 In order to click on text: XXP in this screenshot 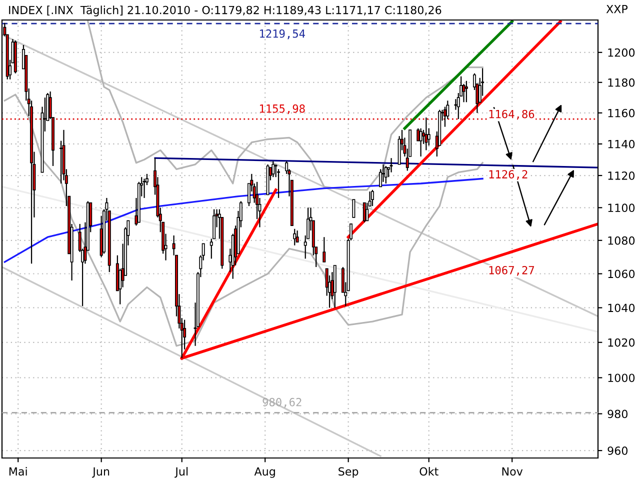, I will do `click(617, 9)`.